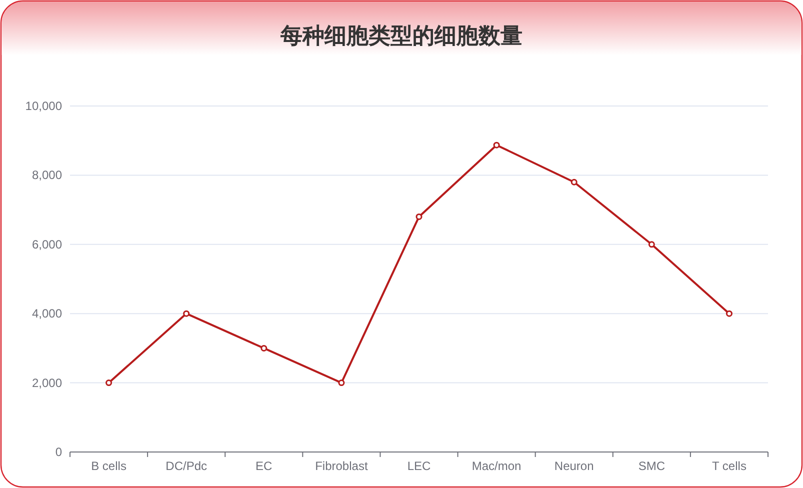 Image resolution: width=803 pixels, height=488 pixels. I want to click on y-tick-label: 8,000, so click(47, 175).